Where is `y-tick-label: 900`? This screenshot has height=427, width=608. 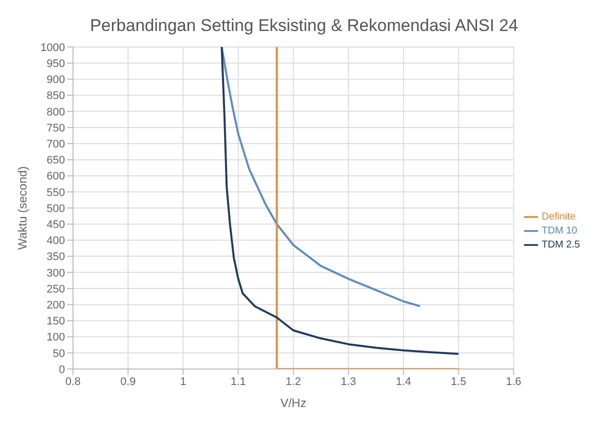
y-tick-label: 900 is located at coordinates (55, 80).